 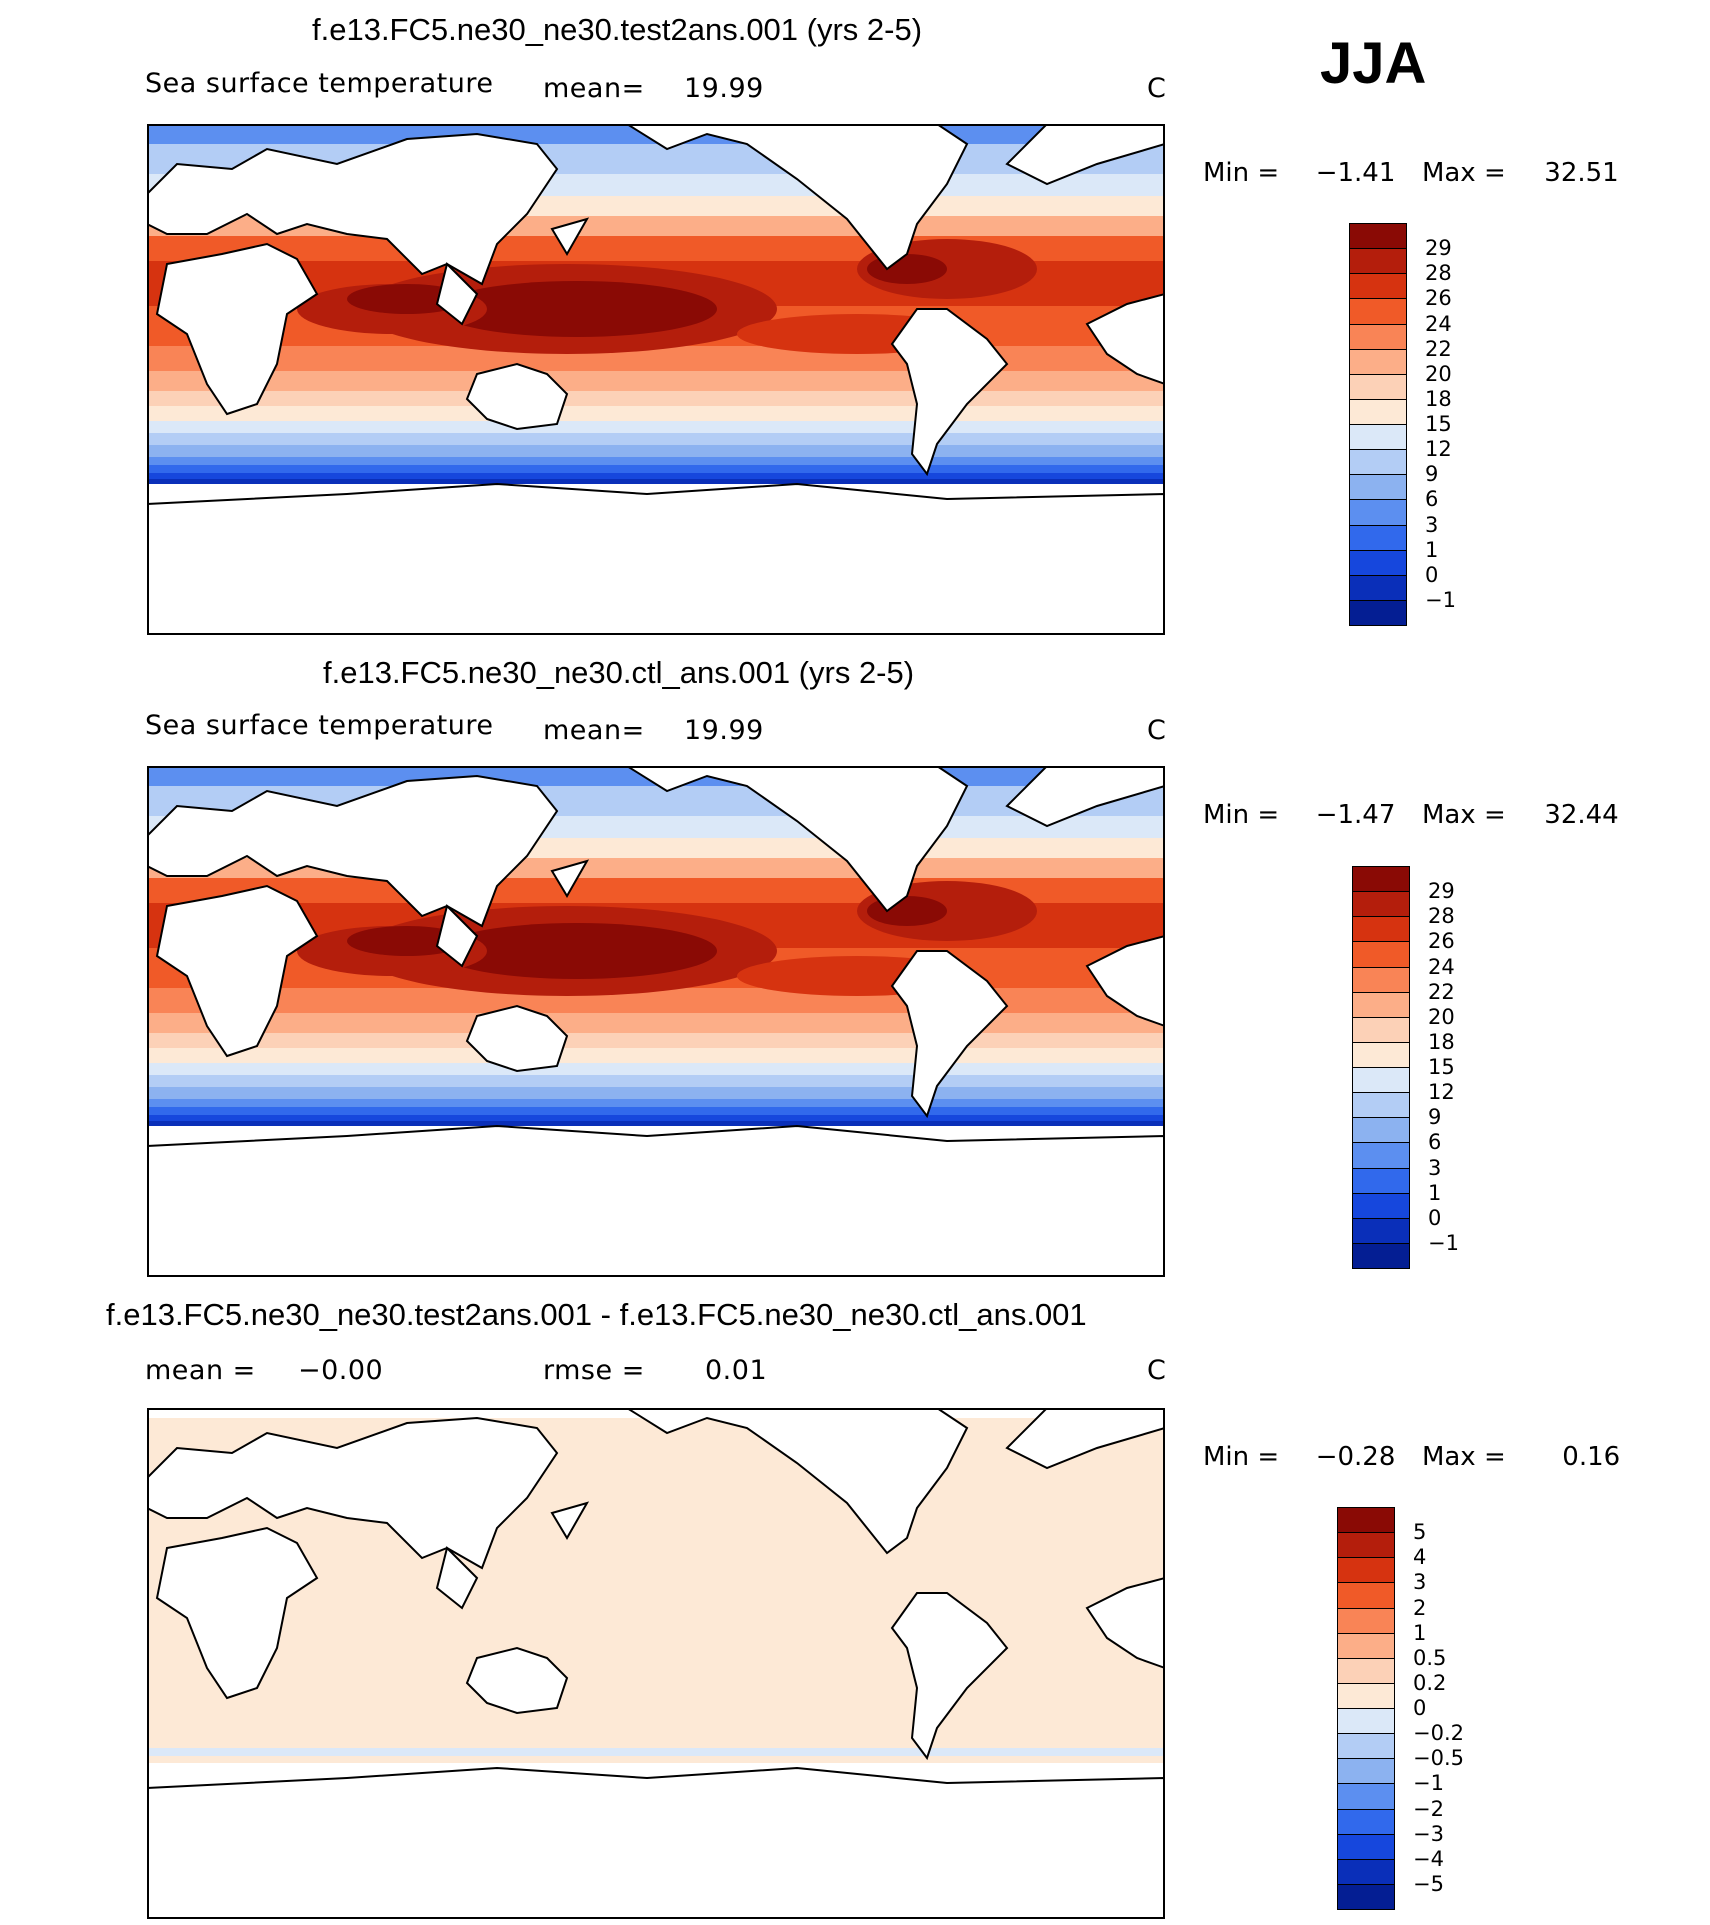 I want to click on min-value: −0.28, so click(x=1355, y=1457).